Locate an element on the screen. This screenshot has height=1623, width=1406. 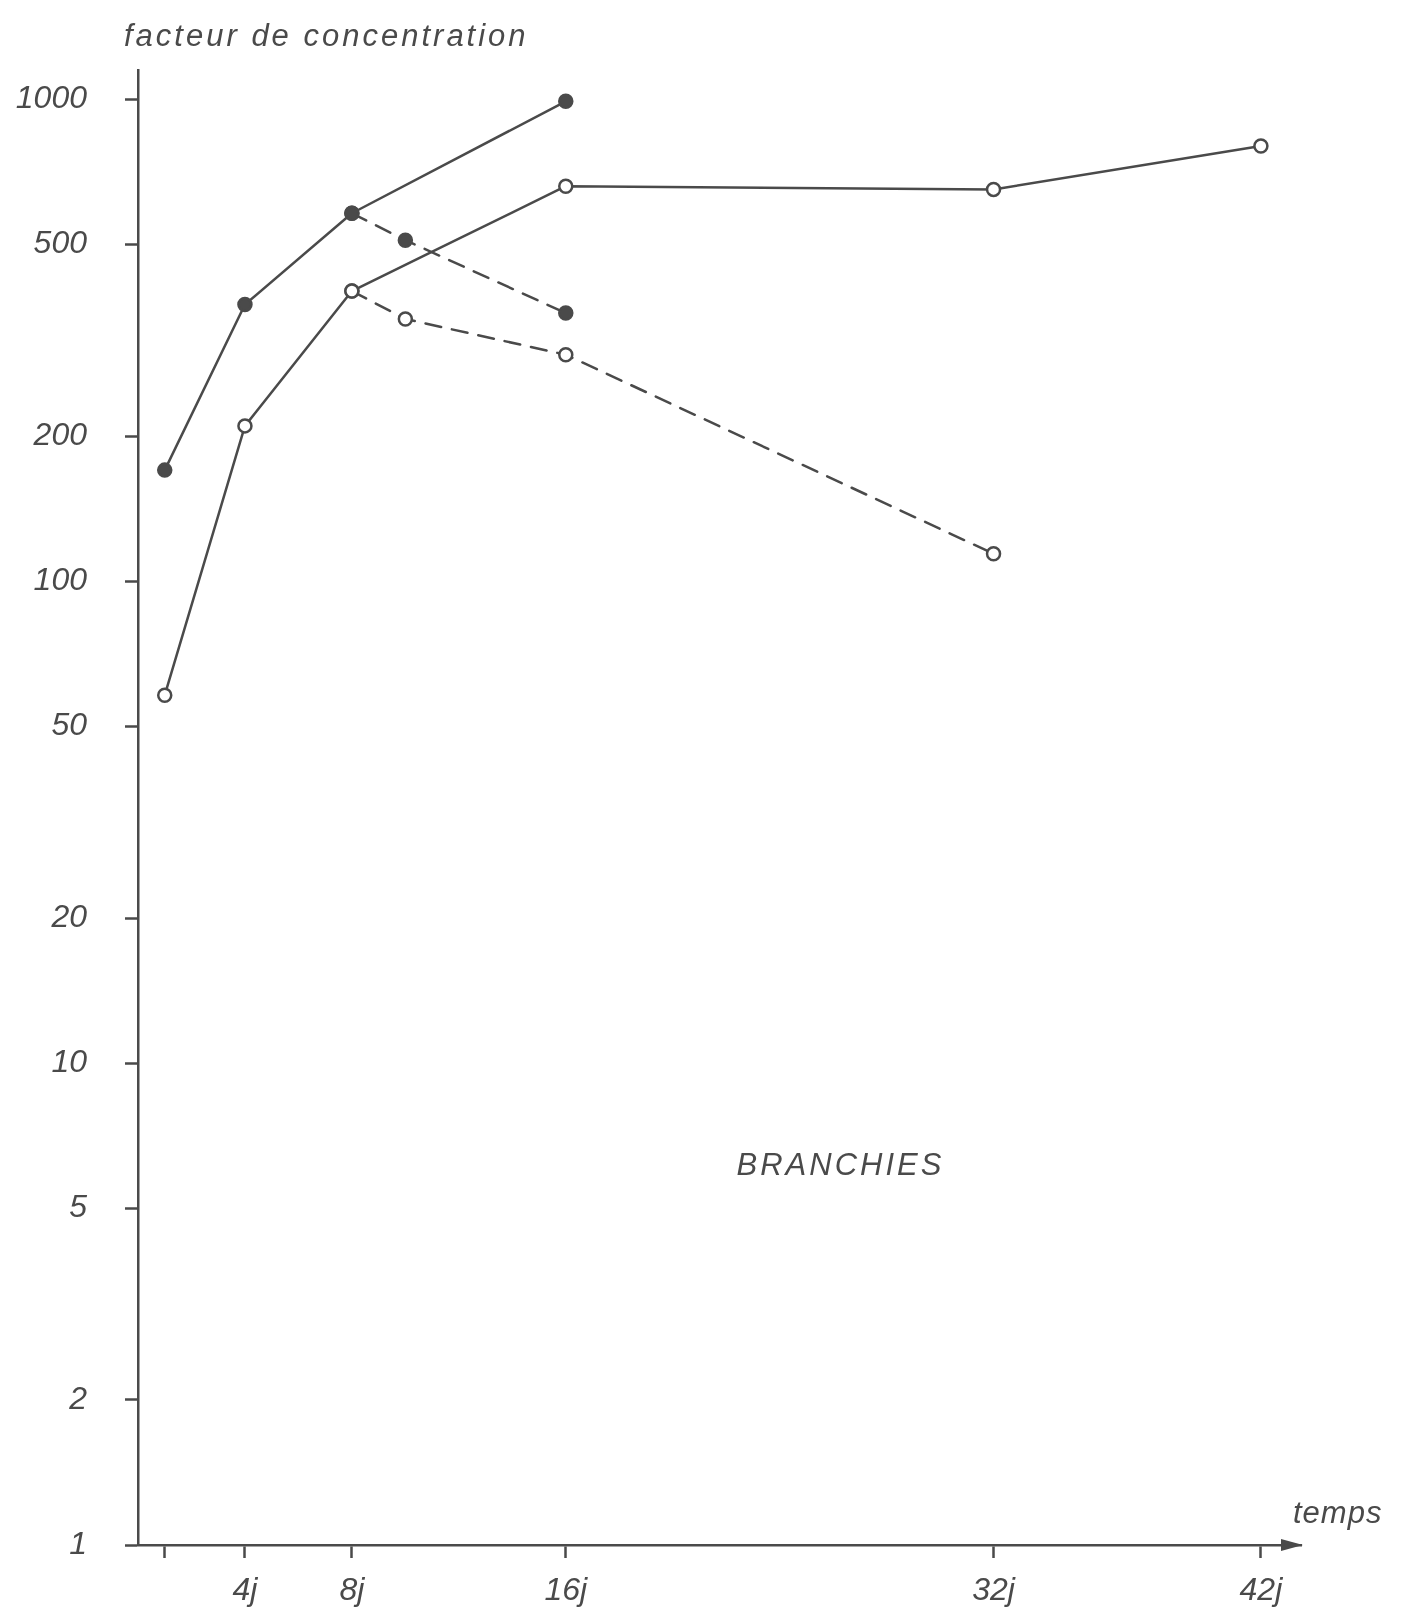
y-tick-label: 5 is located at coordinates (78, 1206).